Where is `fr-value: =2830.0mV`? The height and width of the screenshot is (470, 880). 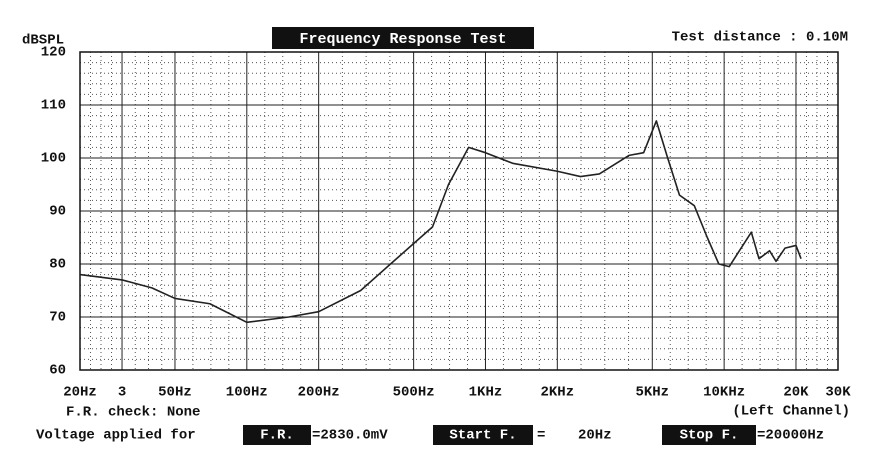
fr-value: =2830.0mV is located at coordinates (350, 436).